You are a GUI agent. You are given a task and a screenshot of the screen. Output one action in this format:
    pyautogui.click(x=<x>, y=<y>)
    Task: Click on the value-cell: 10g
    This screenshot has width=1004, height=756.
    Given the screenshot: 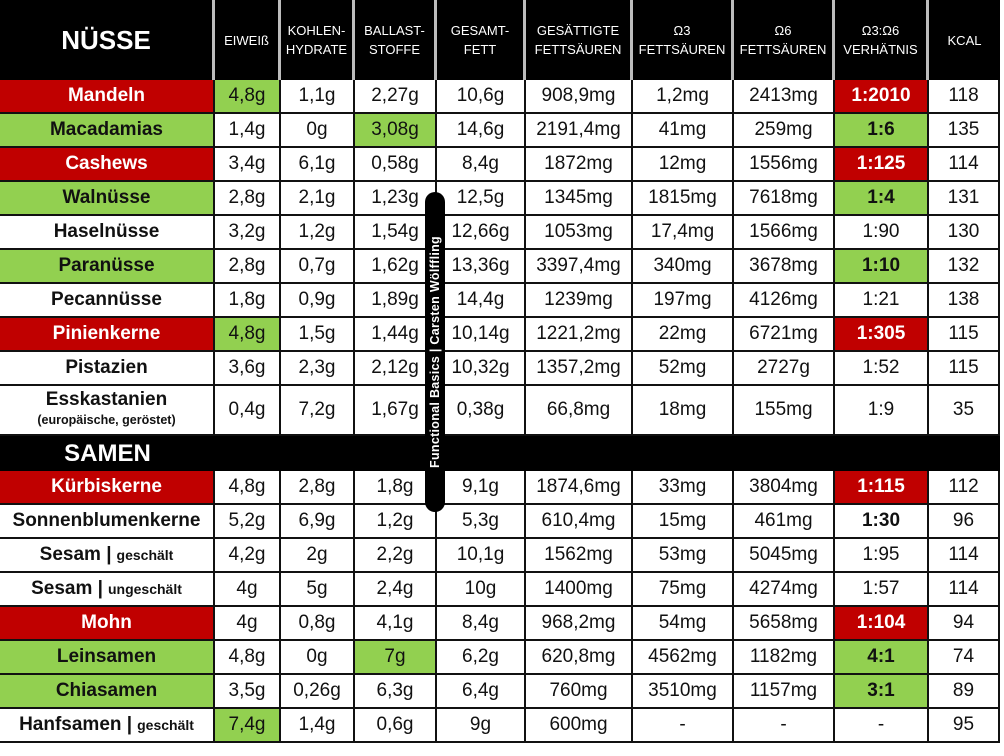 What is the action you would take?
    pyautogui.click(x=481, y=590)
    